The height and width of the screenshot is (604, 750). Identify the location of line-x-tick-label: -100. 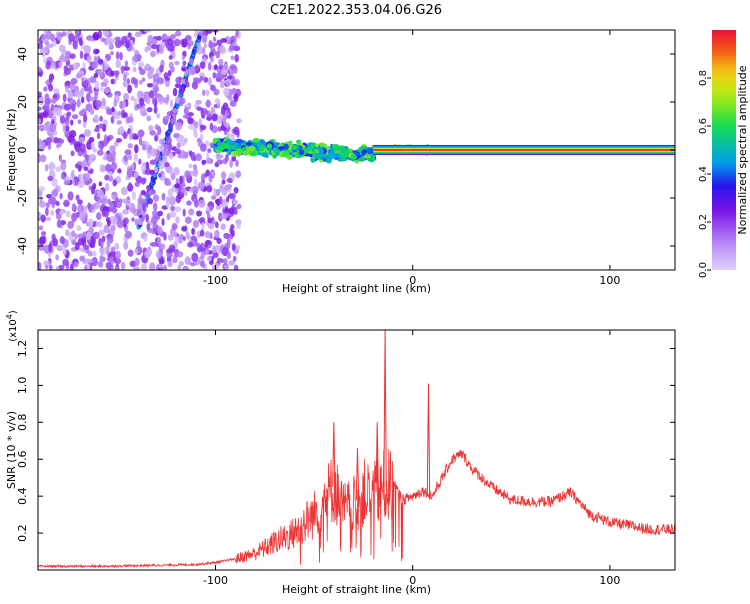
(215, 580).